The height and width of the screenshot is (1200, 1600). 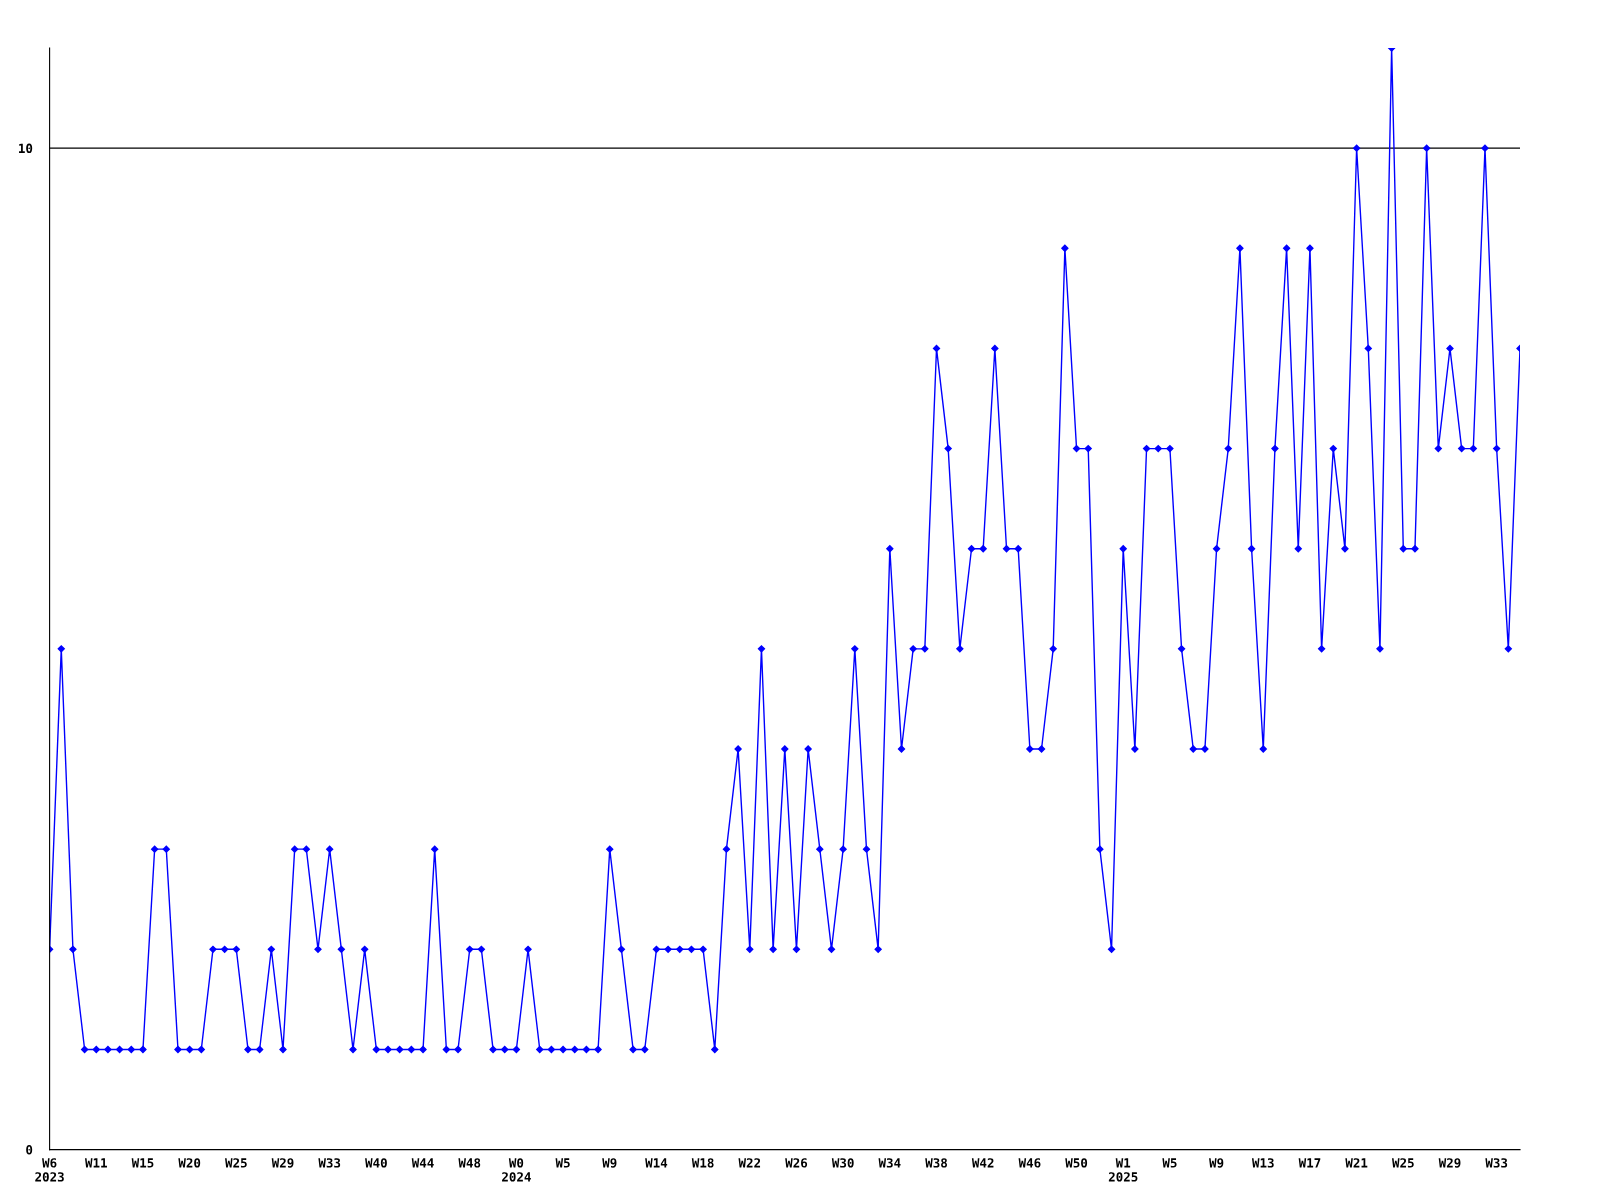 What do you see at coordinates (29, 1150) in the screenshot?
I see `y-tick-label: 0` at bounding box center [29, 1150].